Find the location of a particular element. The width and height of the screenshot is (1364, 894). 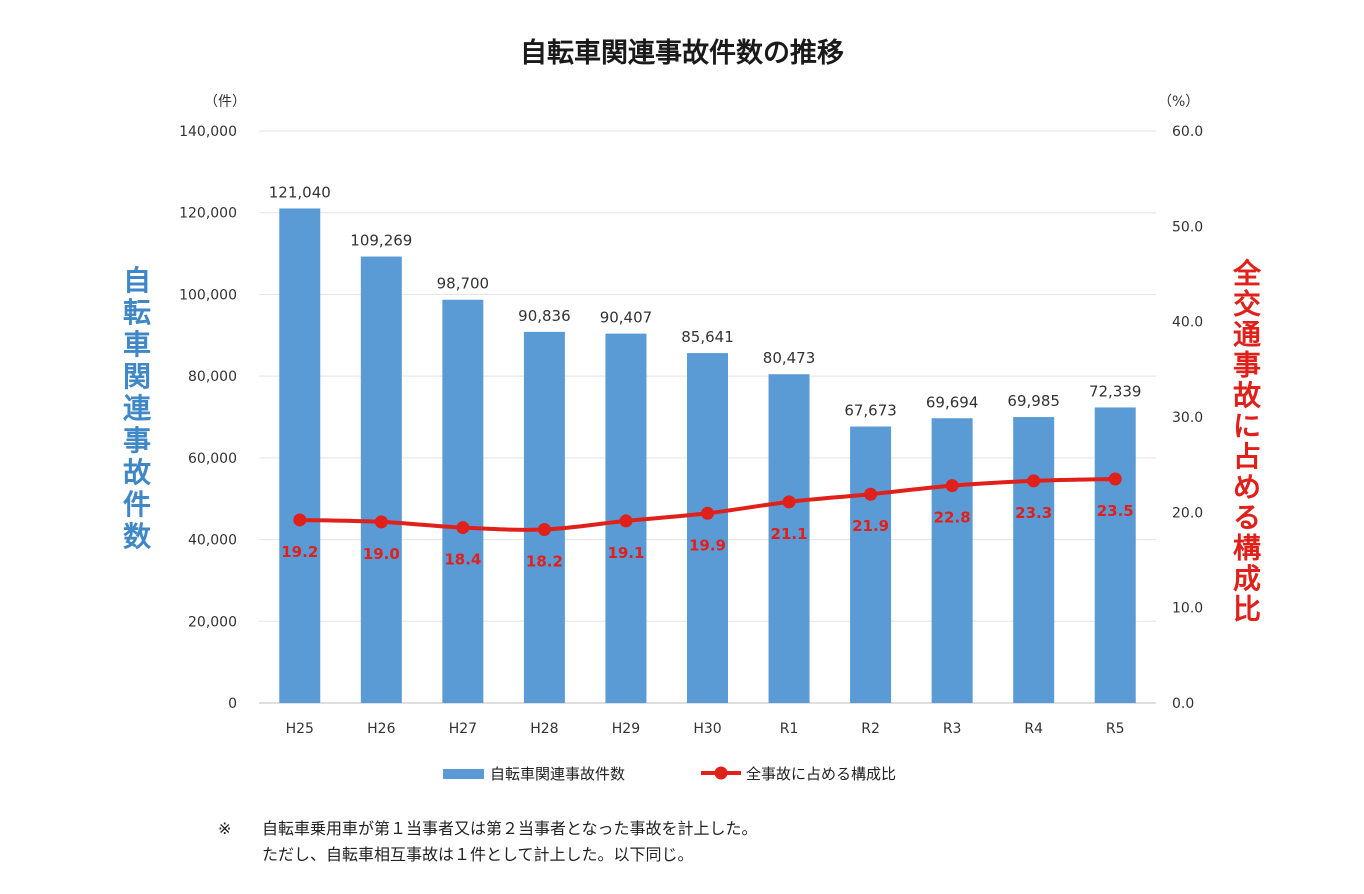

y-right-title-char: 占 is located at coordinates (1247, 456).